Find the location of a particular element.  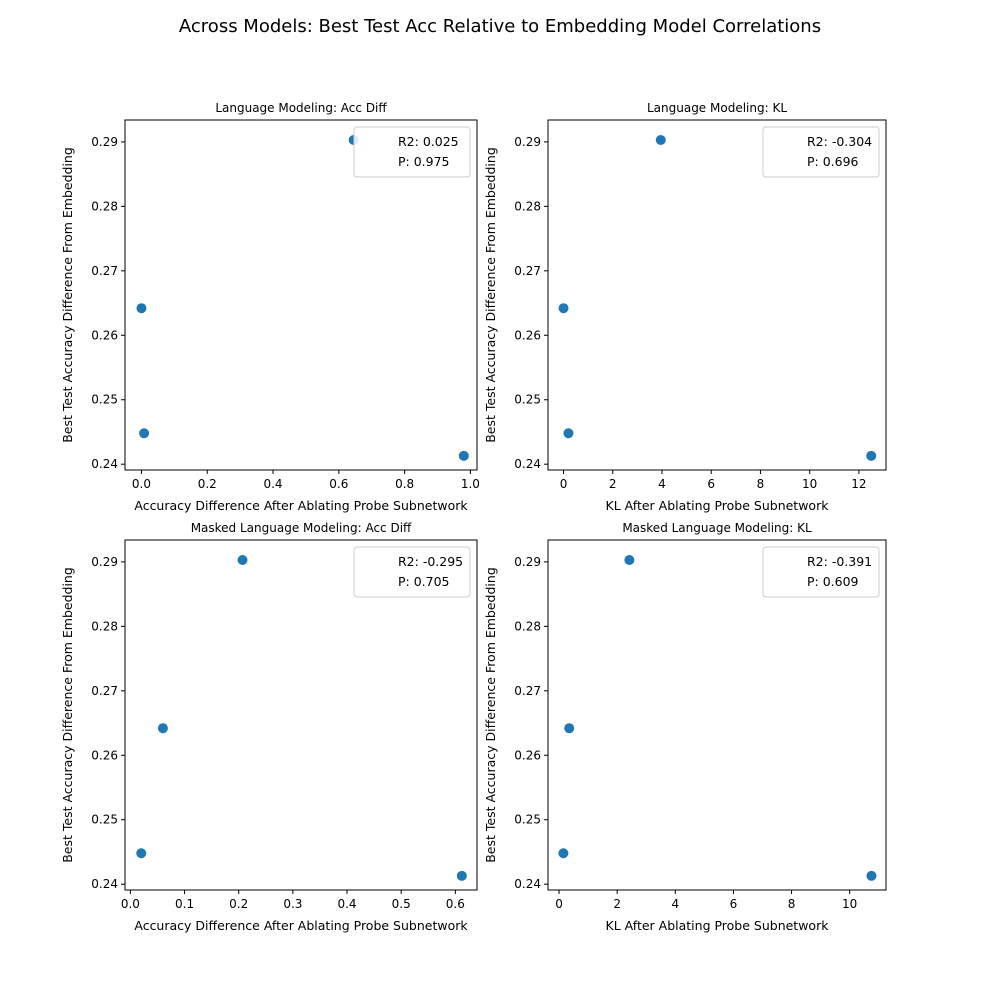

legend-entry: R2: -0.304 is located at coordinates (839, 141).